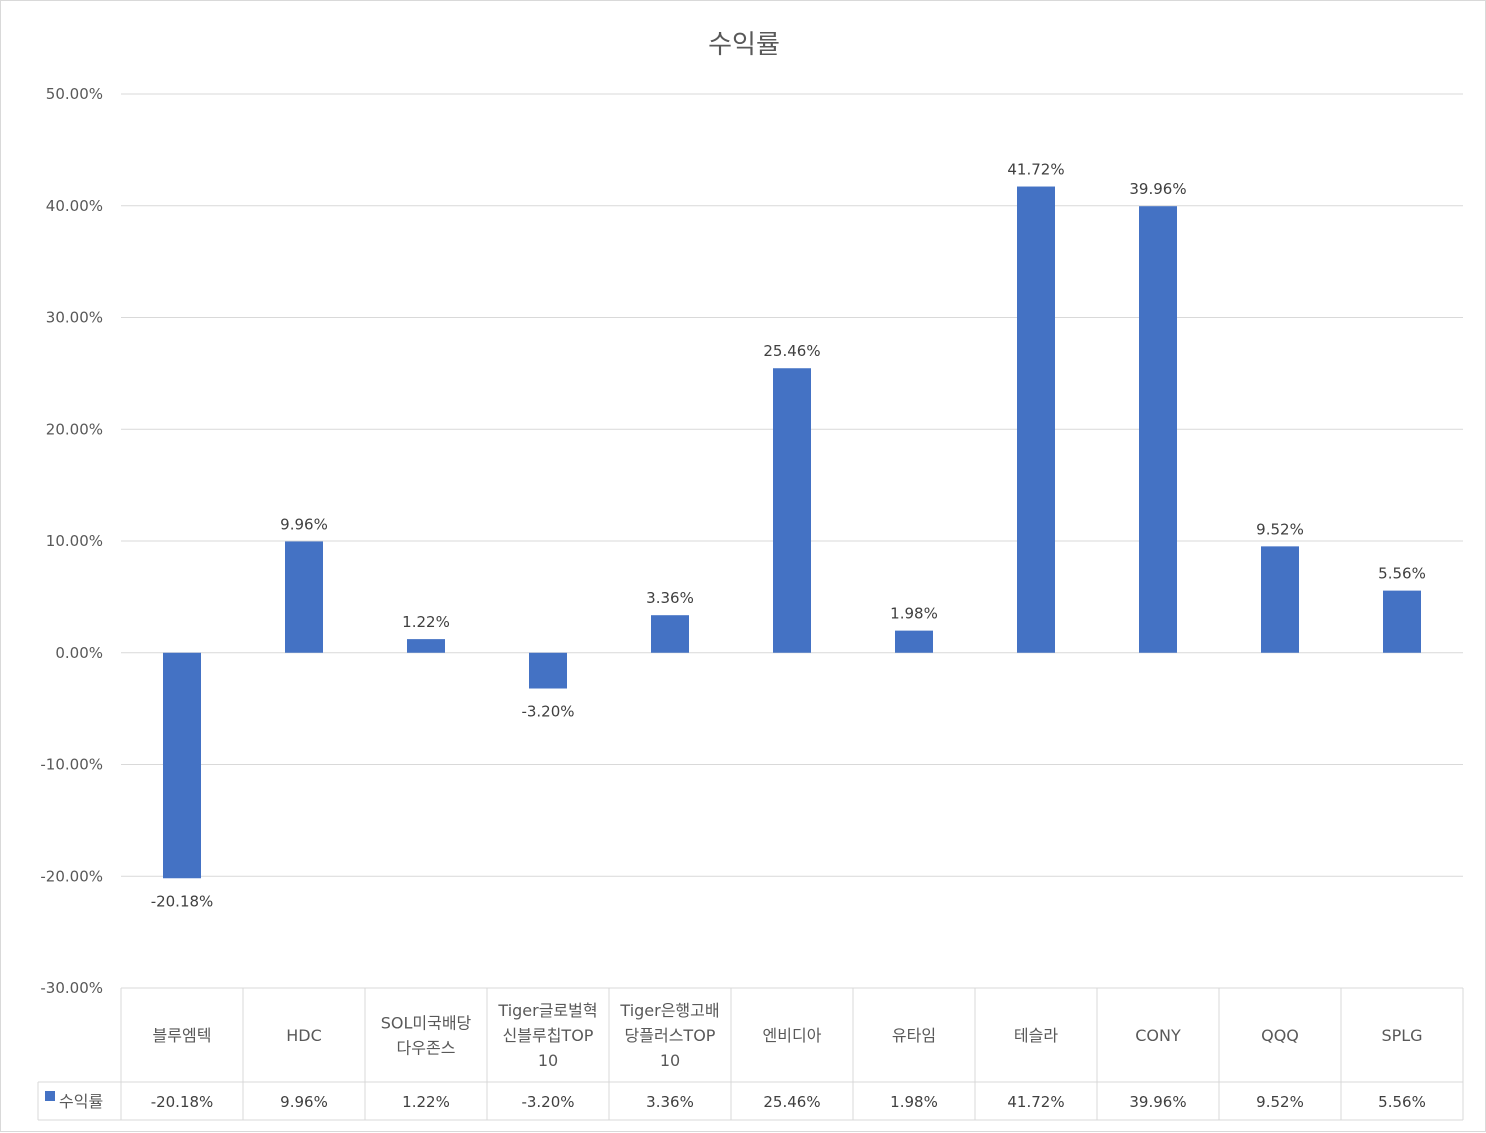 This screenshot has height=1133, width=1486. What do you see at coordinates (81, 1101) in the screenshot?
I see `legend-series-name: 수익률` at bounding box center [81, 1101].